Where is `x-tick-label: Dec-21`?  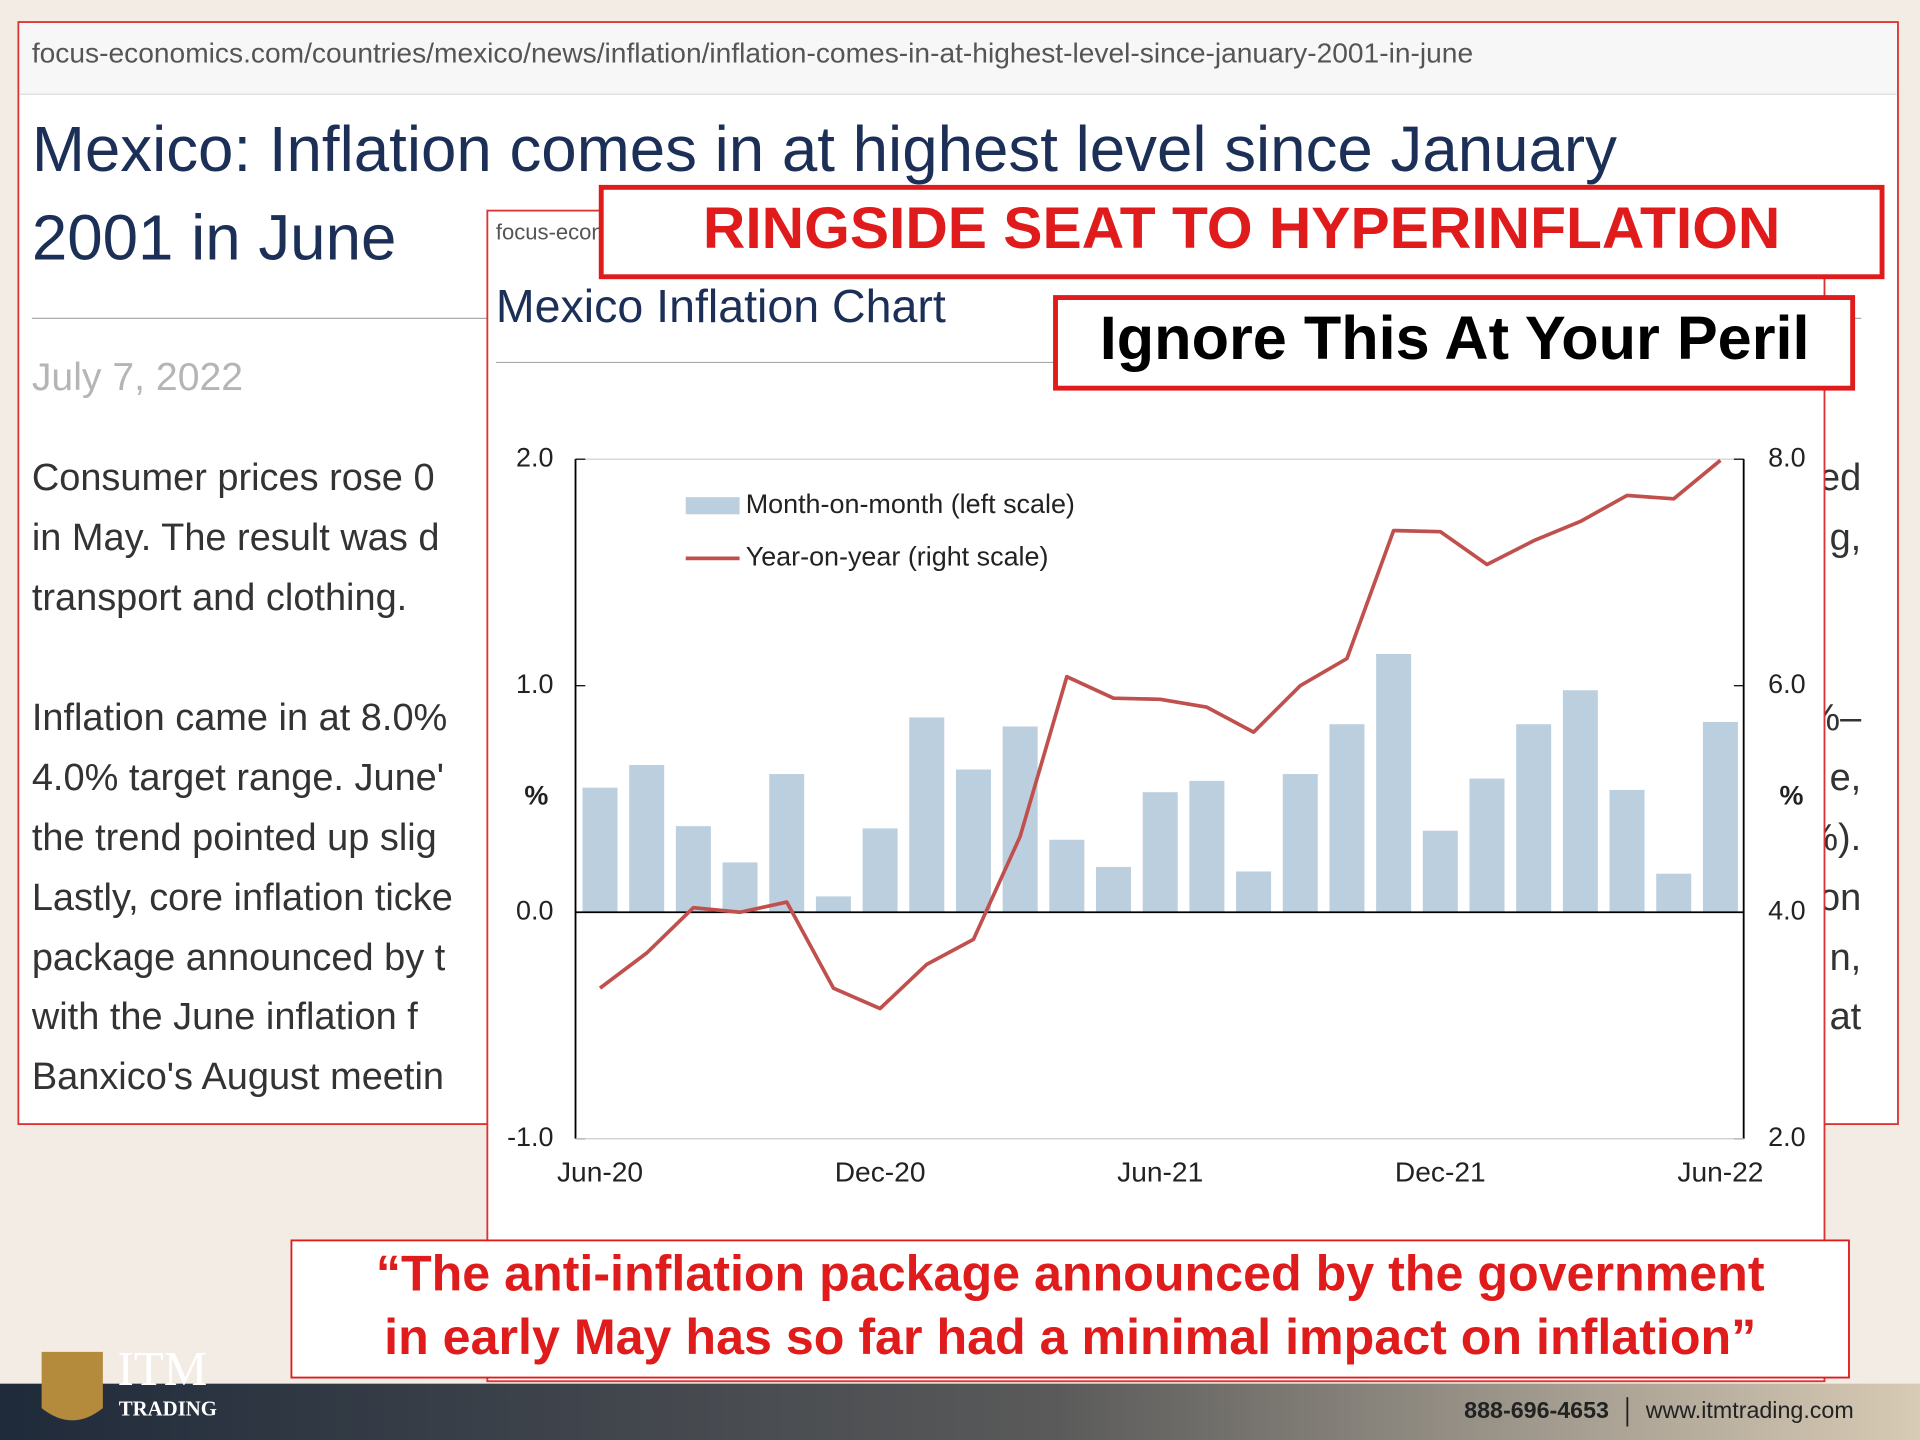 x-tick-label: Dec-21 is located at coordinates (1440, 1172).